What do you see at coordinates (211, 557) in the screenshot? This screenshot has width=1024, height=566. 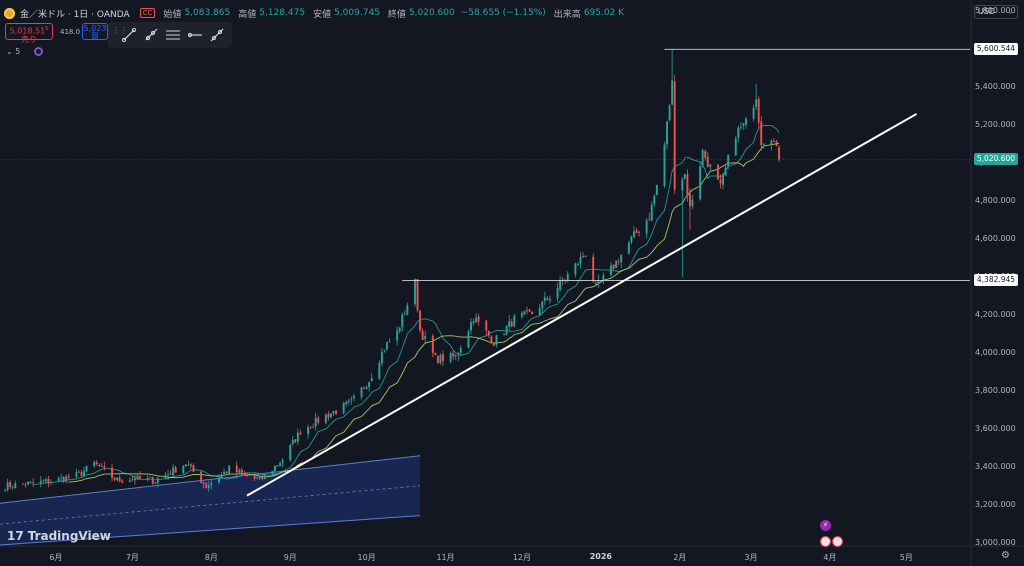 I see `x-tick-label: 8月` at bounding box center [211, 557].